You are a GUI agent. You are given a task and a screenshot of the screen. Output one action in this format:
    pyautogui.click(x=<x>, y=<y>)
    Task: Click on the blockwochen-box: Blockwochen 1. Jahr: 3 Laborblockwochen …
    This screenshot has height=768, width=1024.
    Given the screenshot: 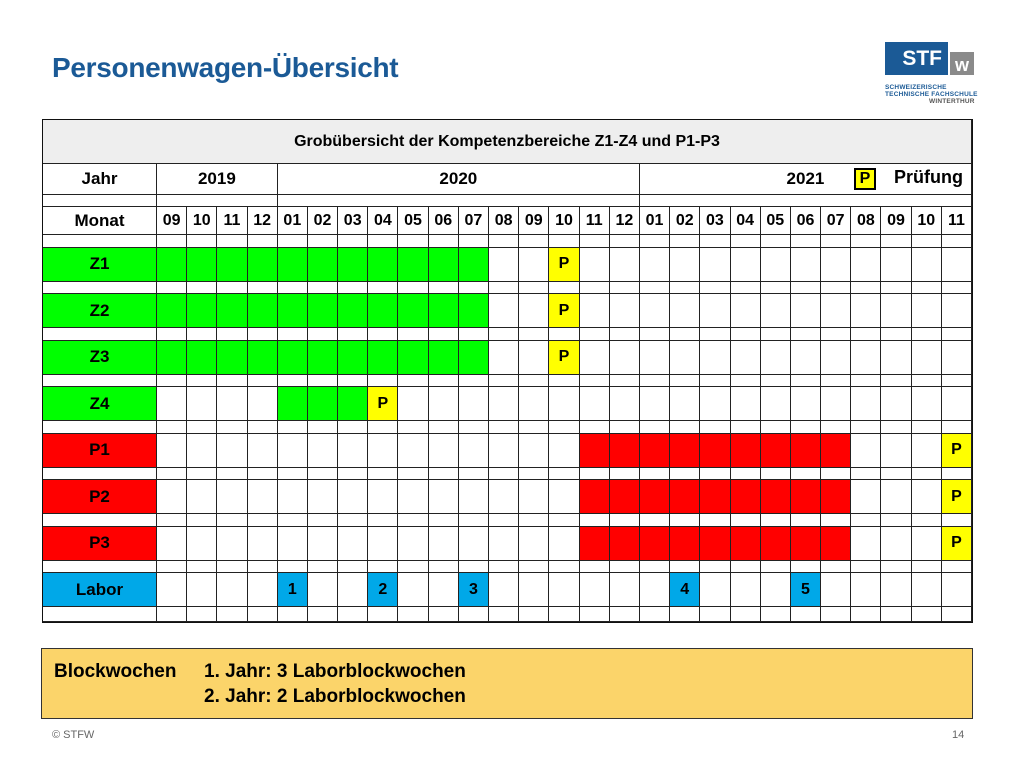 What is the action you would take?
    pyautogui.click(x=507, y=683)
    